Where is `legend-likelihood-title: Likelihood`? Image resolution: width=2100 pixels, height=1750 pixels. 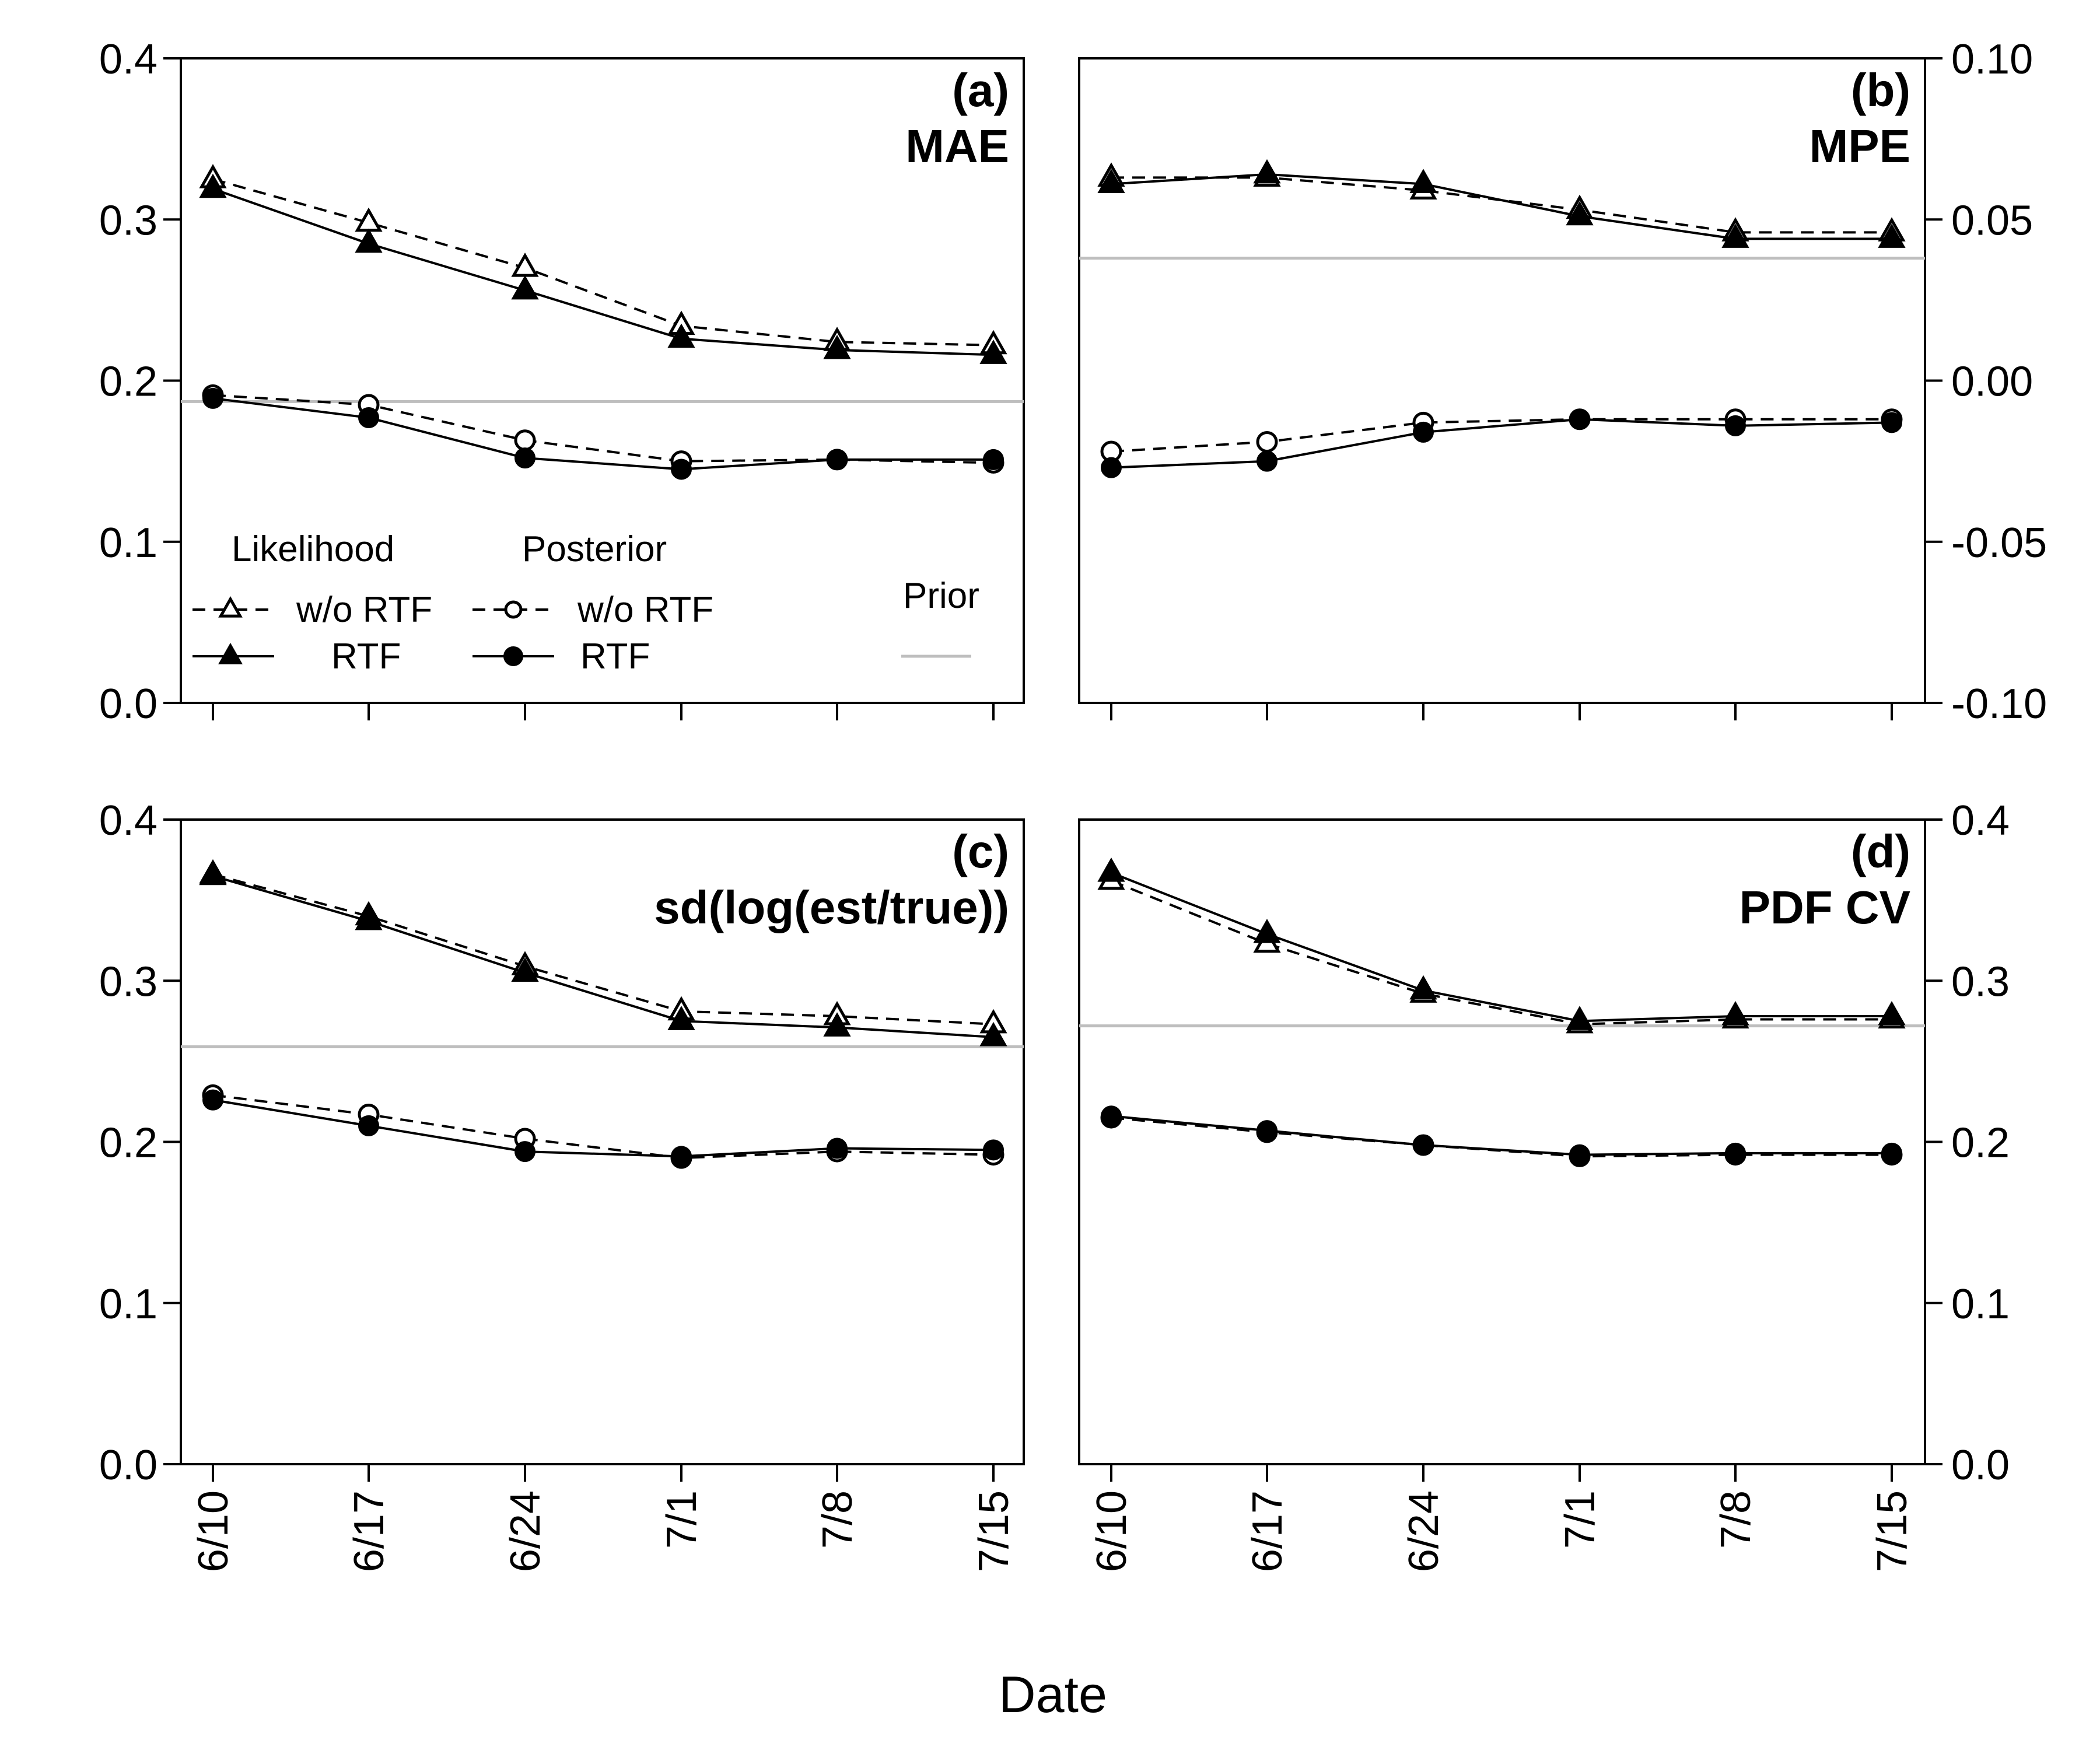 legend-likelihood-title: Likelihood is located at coordinates (313, 549).